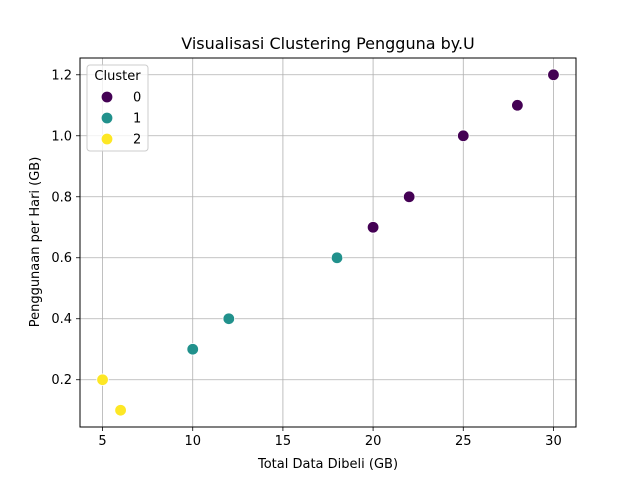 This screenshot has width=640, height=480. I want to click on x-tick-label: 30, so click(553, 441).